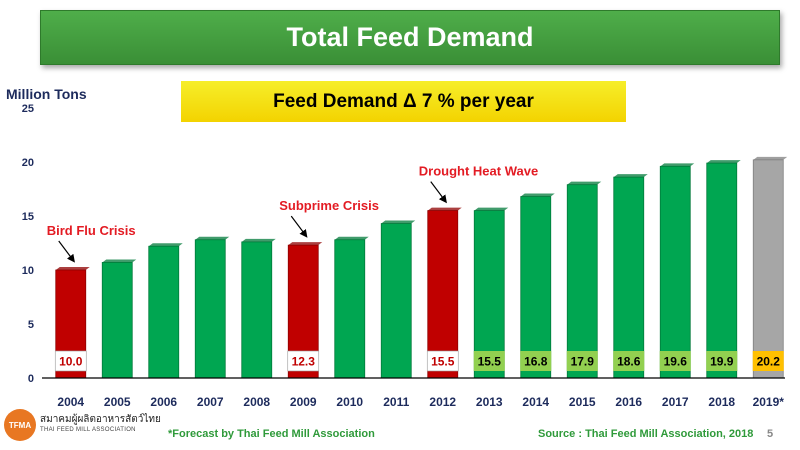 The image size is (800, 450). I want to click on x-tick-label: 2017, so click(675, 402).